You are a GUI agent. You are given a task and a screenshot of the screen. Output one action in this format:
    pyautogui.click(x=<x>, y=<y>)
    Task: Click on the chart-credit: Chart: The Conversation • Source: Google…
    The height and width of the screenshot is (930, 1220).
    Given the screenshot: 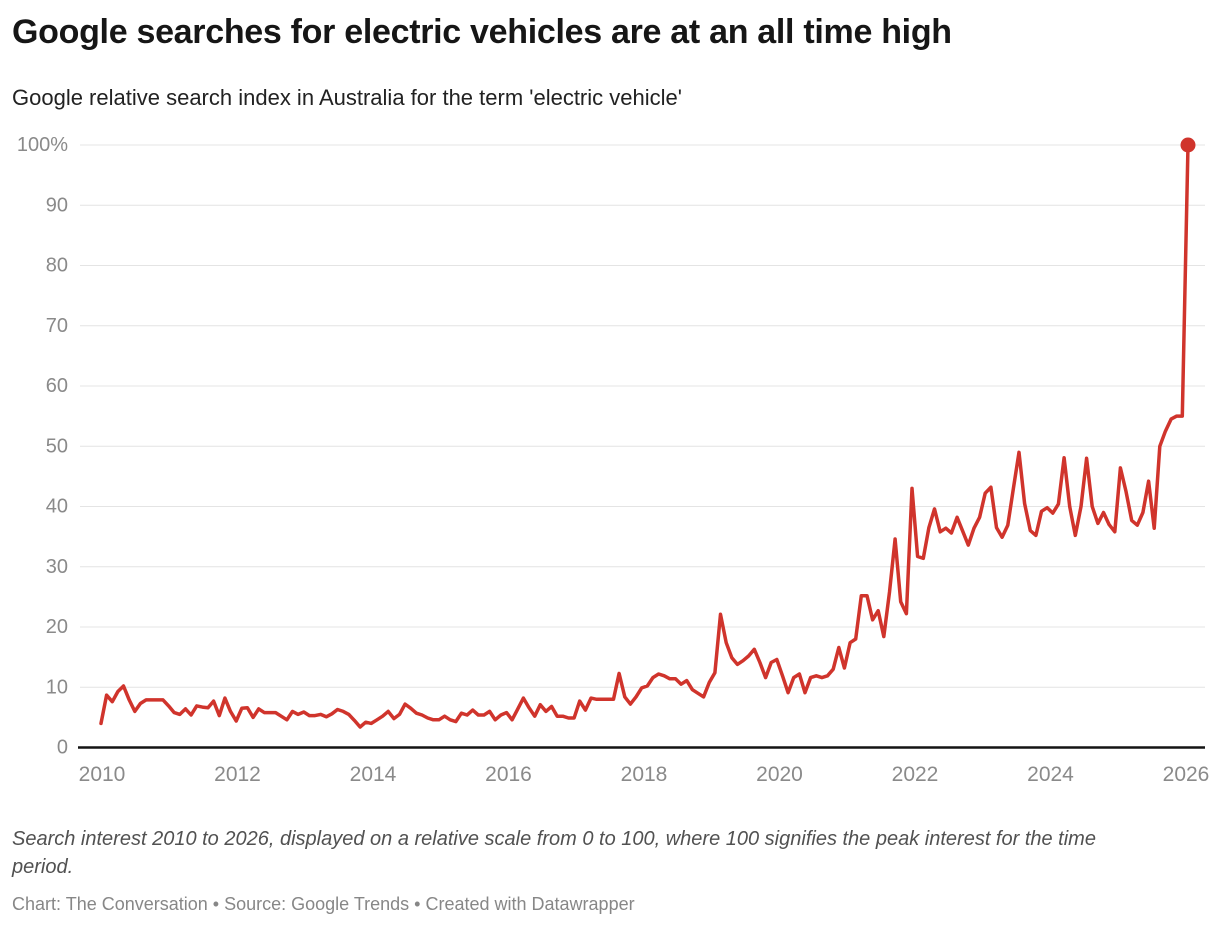 What is the action you would take?
    pyautogui.click(x=323, y=904)
    